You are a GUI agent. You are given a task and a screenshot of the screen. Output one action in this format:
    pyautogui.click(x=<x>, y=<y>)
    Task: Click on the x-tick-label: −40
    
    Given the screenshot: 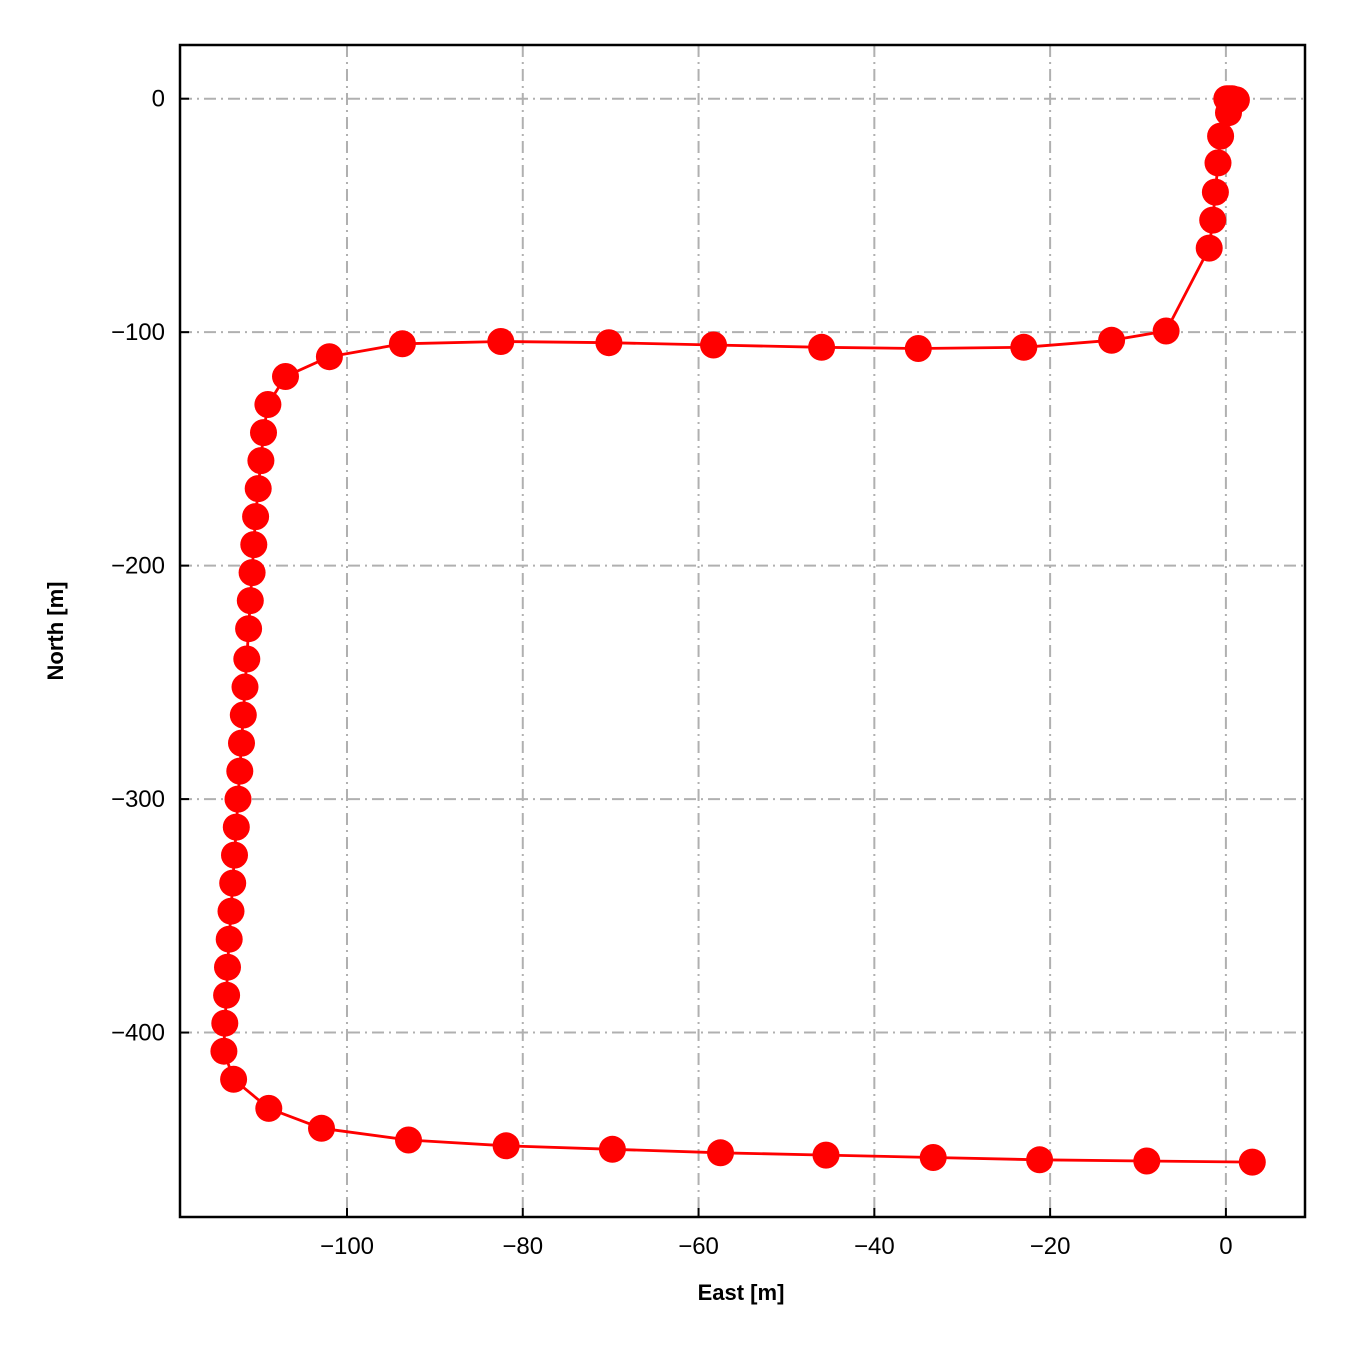 What is the action you would take?
    pyautogui.click(x=874, y=1246)
    